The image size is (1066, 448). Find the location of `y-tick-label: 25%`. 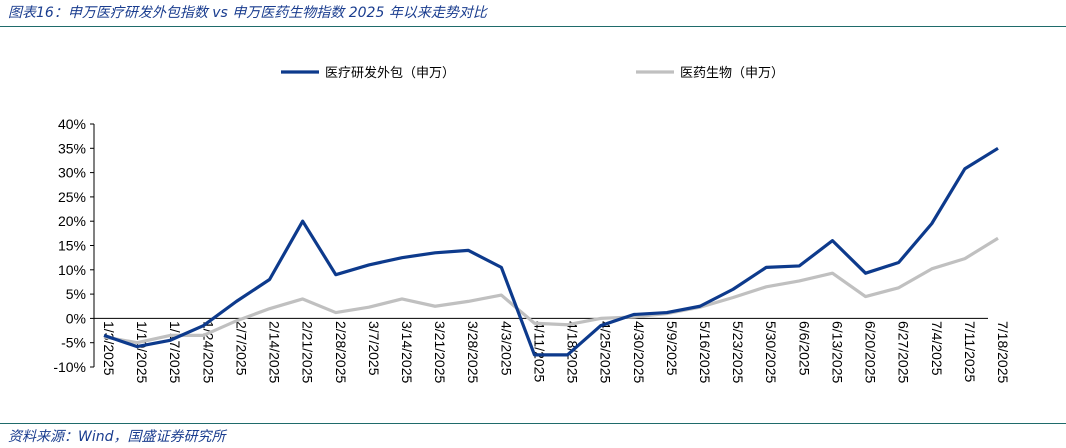

y-tick-label: 25% is located at coordinates (72, 197).